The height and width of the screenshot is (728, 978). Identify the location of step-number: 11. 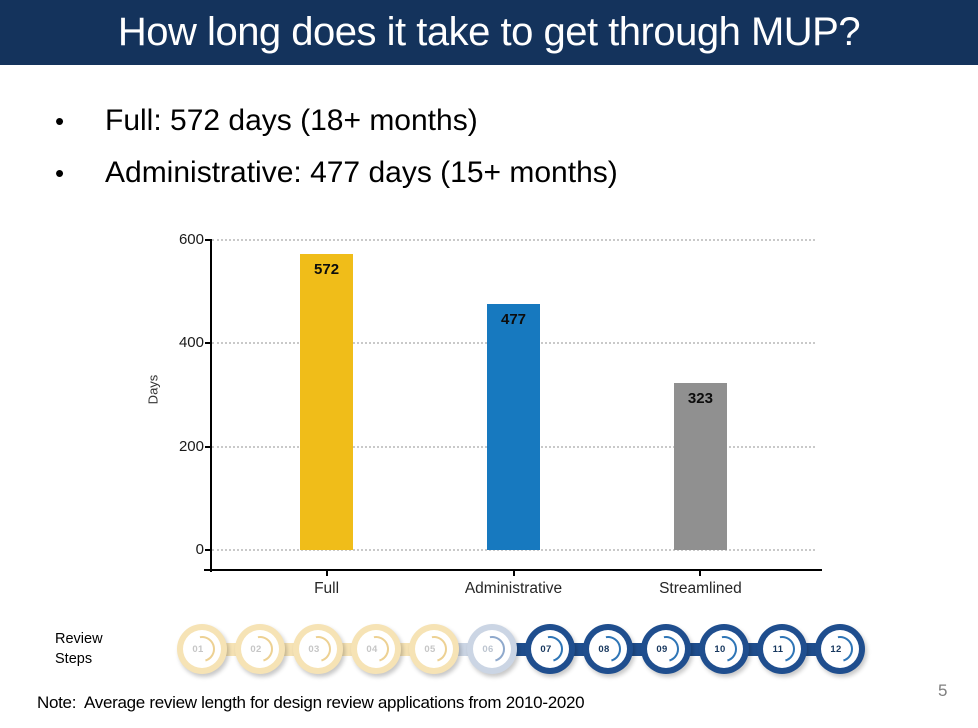
(778, 649).